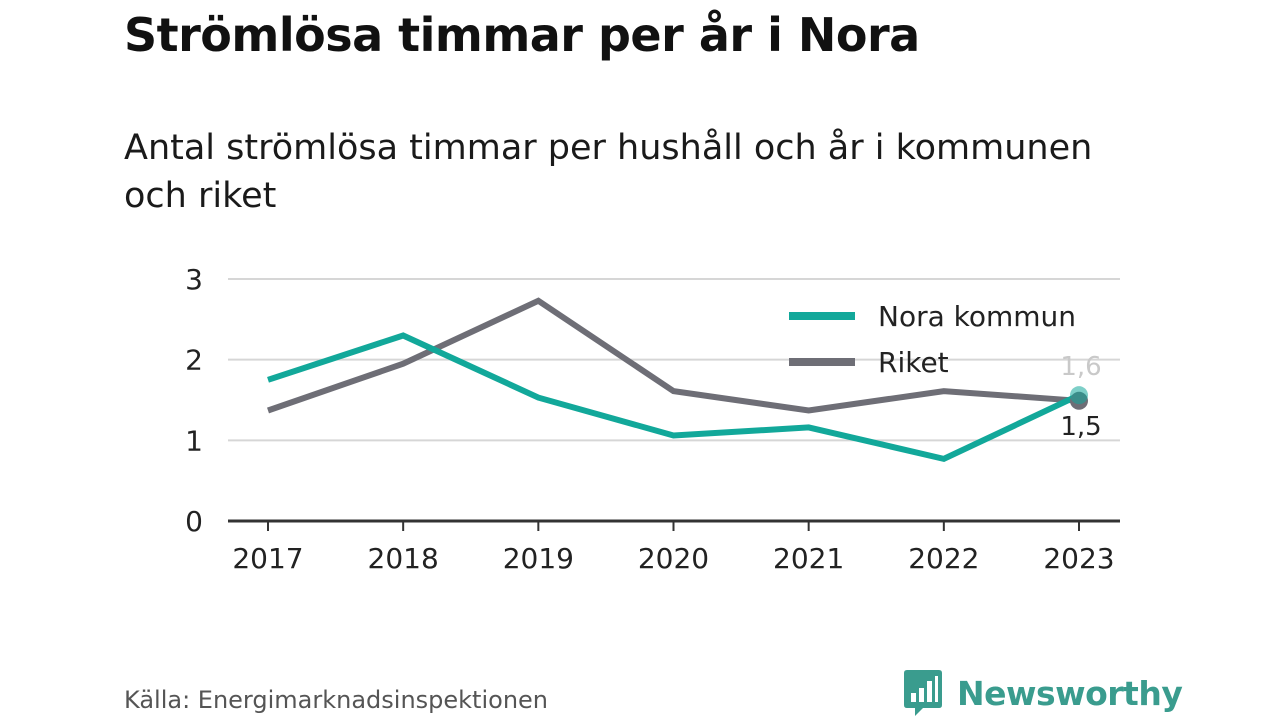 This screenshot has width=1280, height=720. What do you see at coordinates (194, 360) in the screenshot?
I see `y-tick-label: 2` at bounding box center [194, 360].